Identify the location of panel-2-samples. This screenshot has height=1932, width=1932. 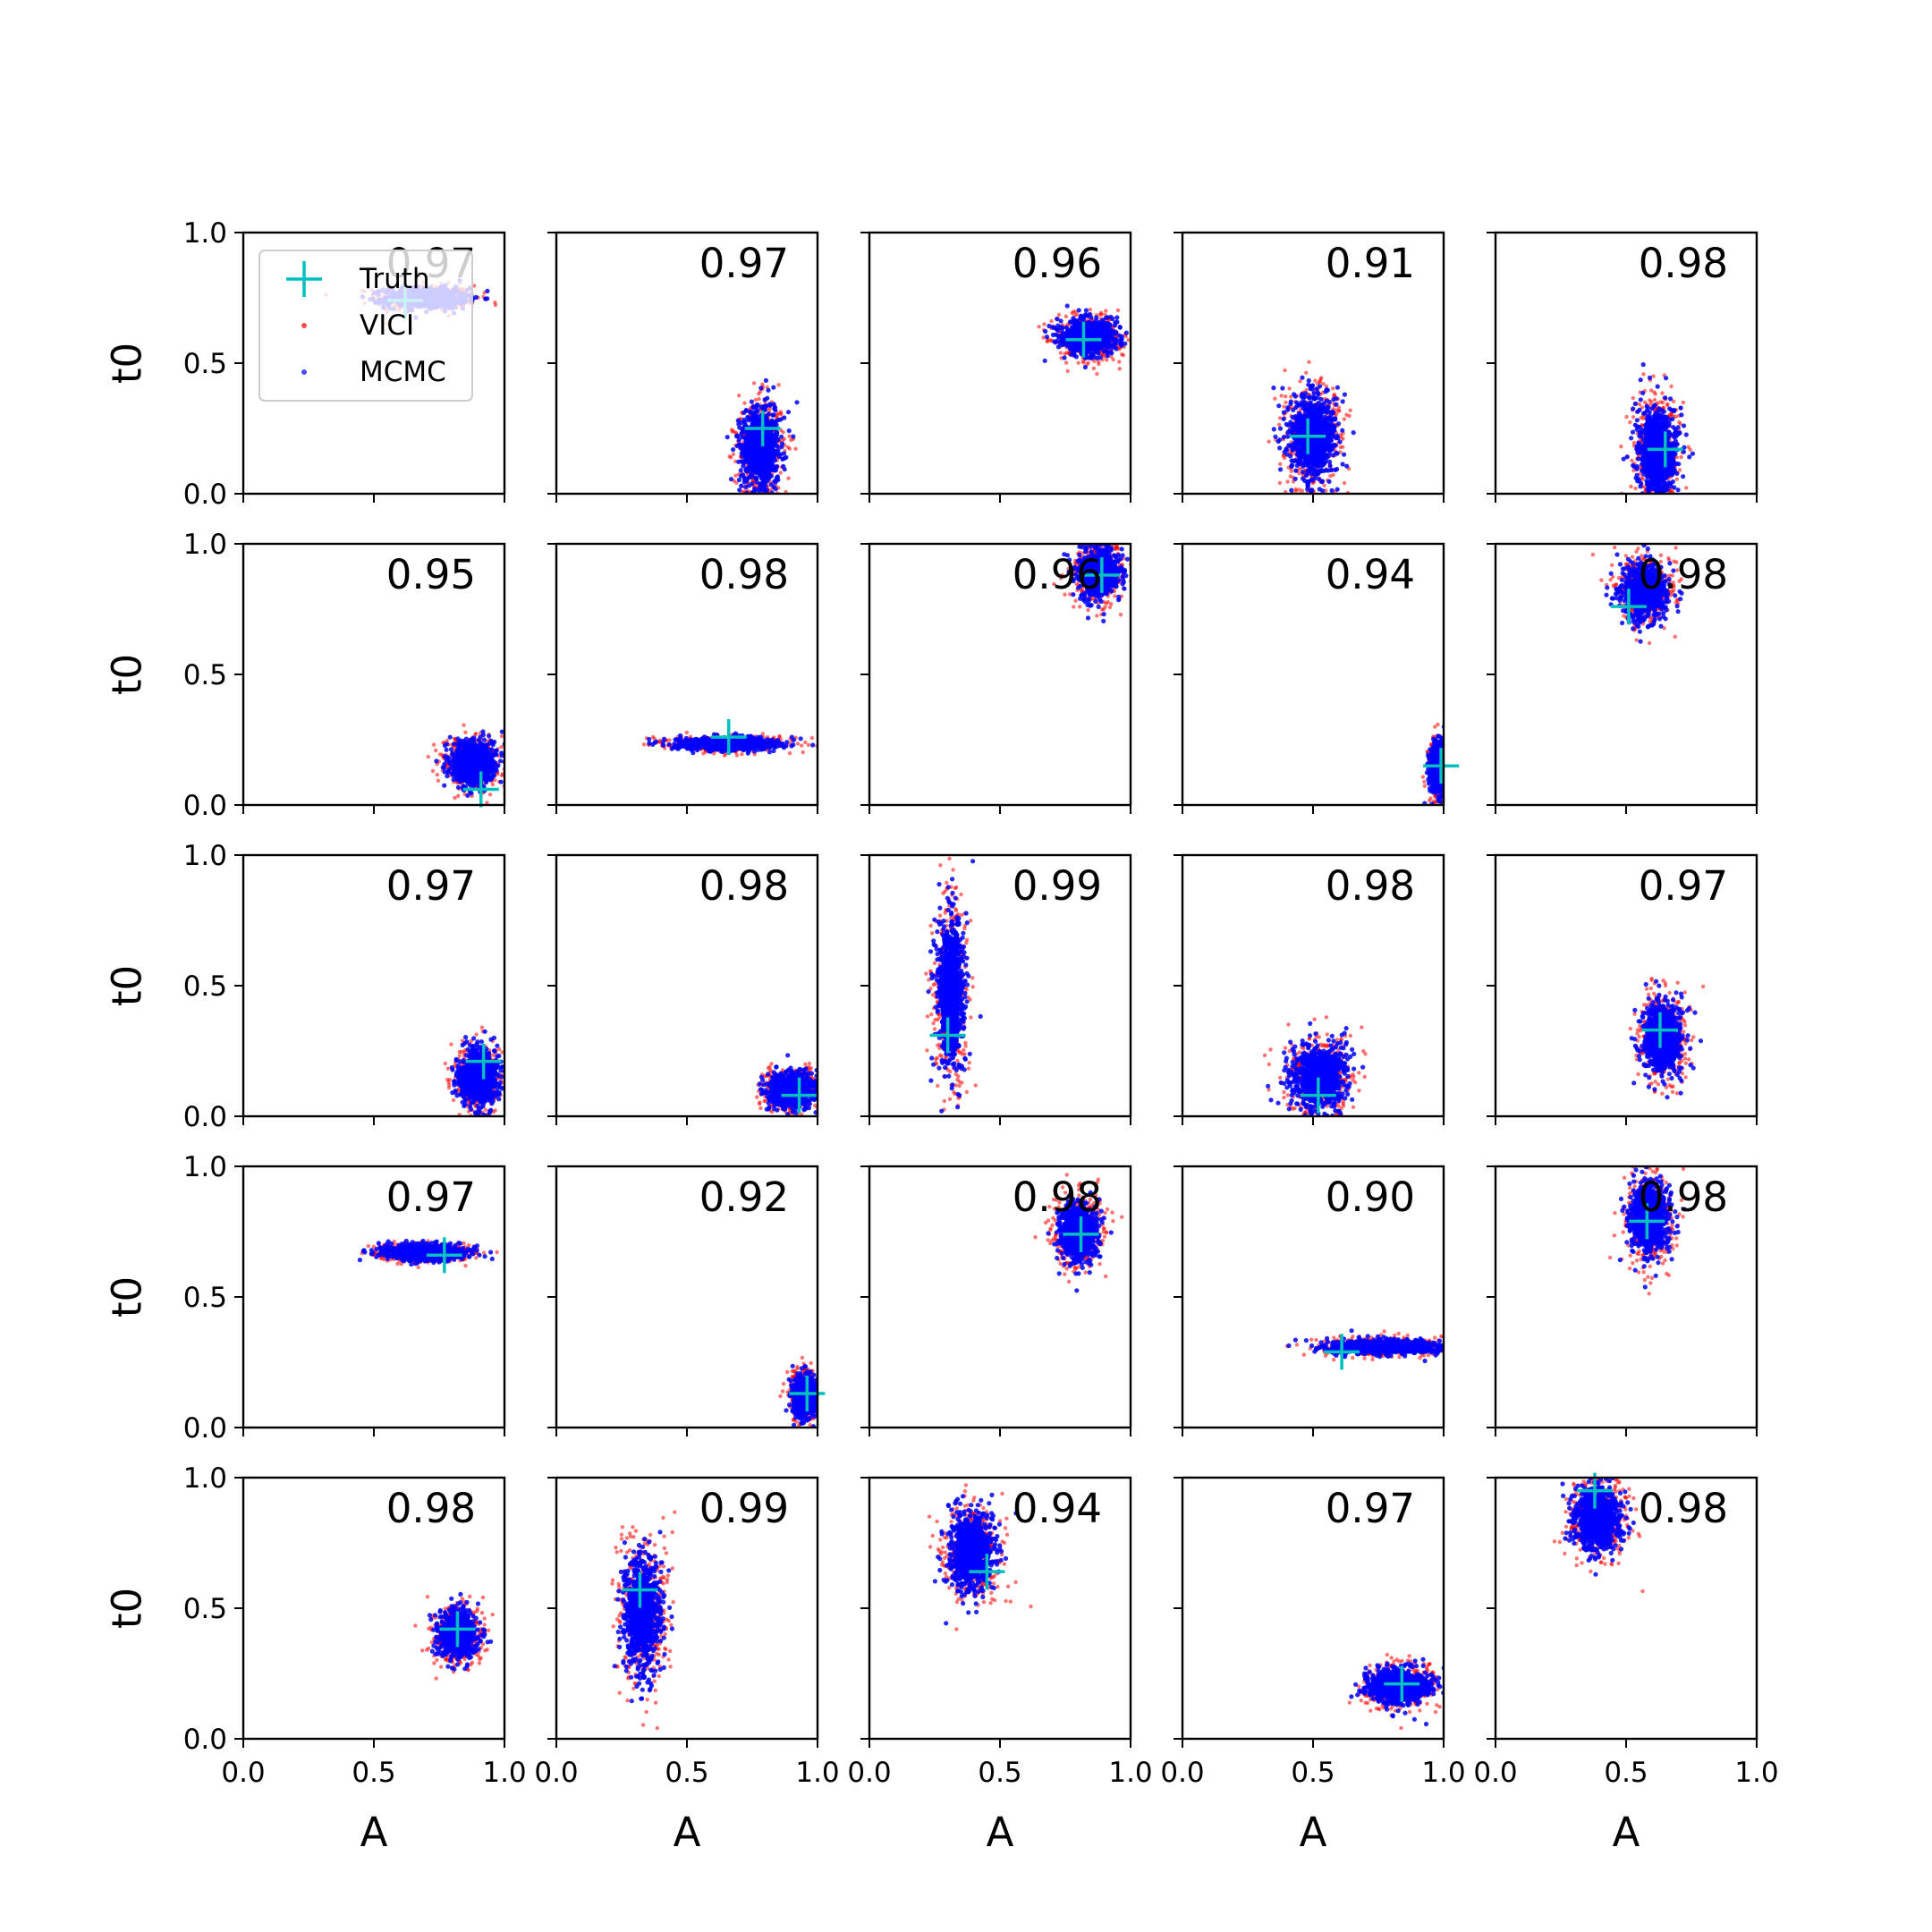
(762, 435).